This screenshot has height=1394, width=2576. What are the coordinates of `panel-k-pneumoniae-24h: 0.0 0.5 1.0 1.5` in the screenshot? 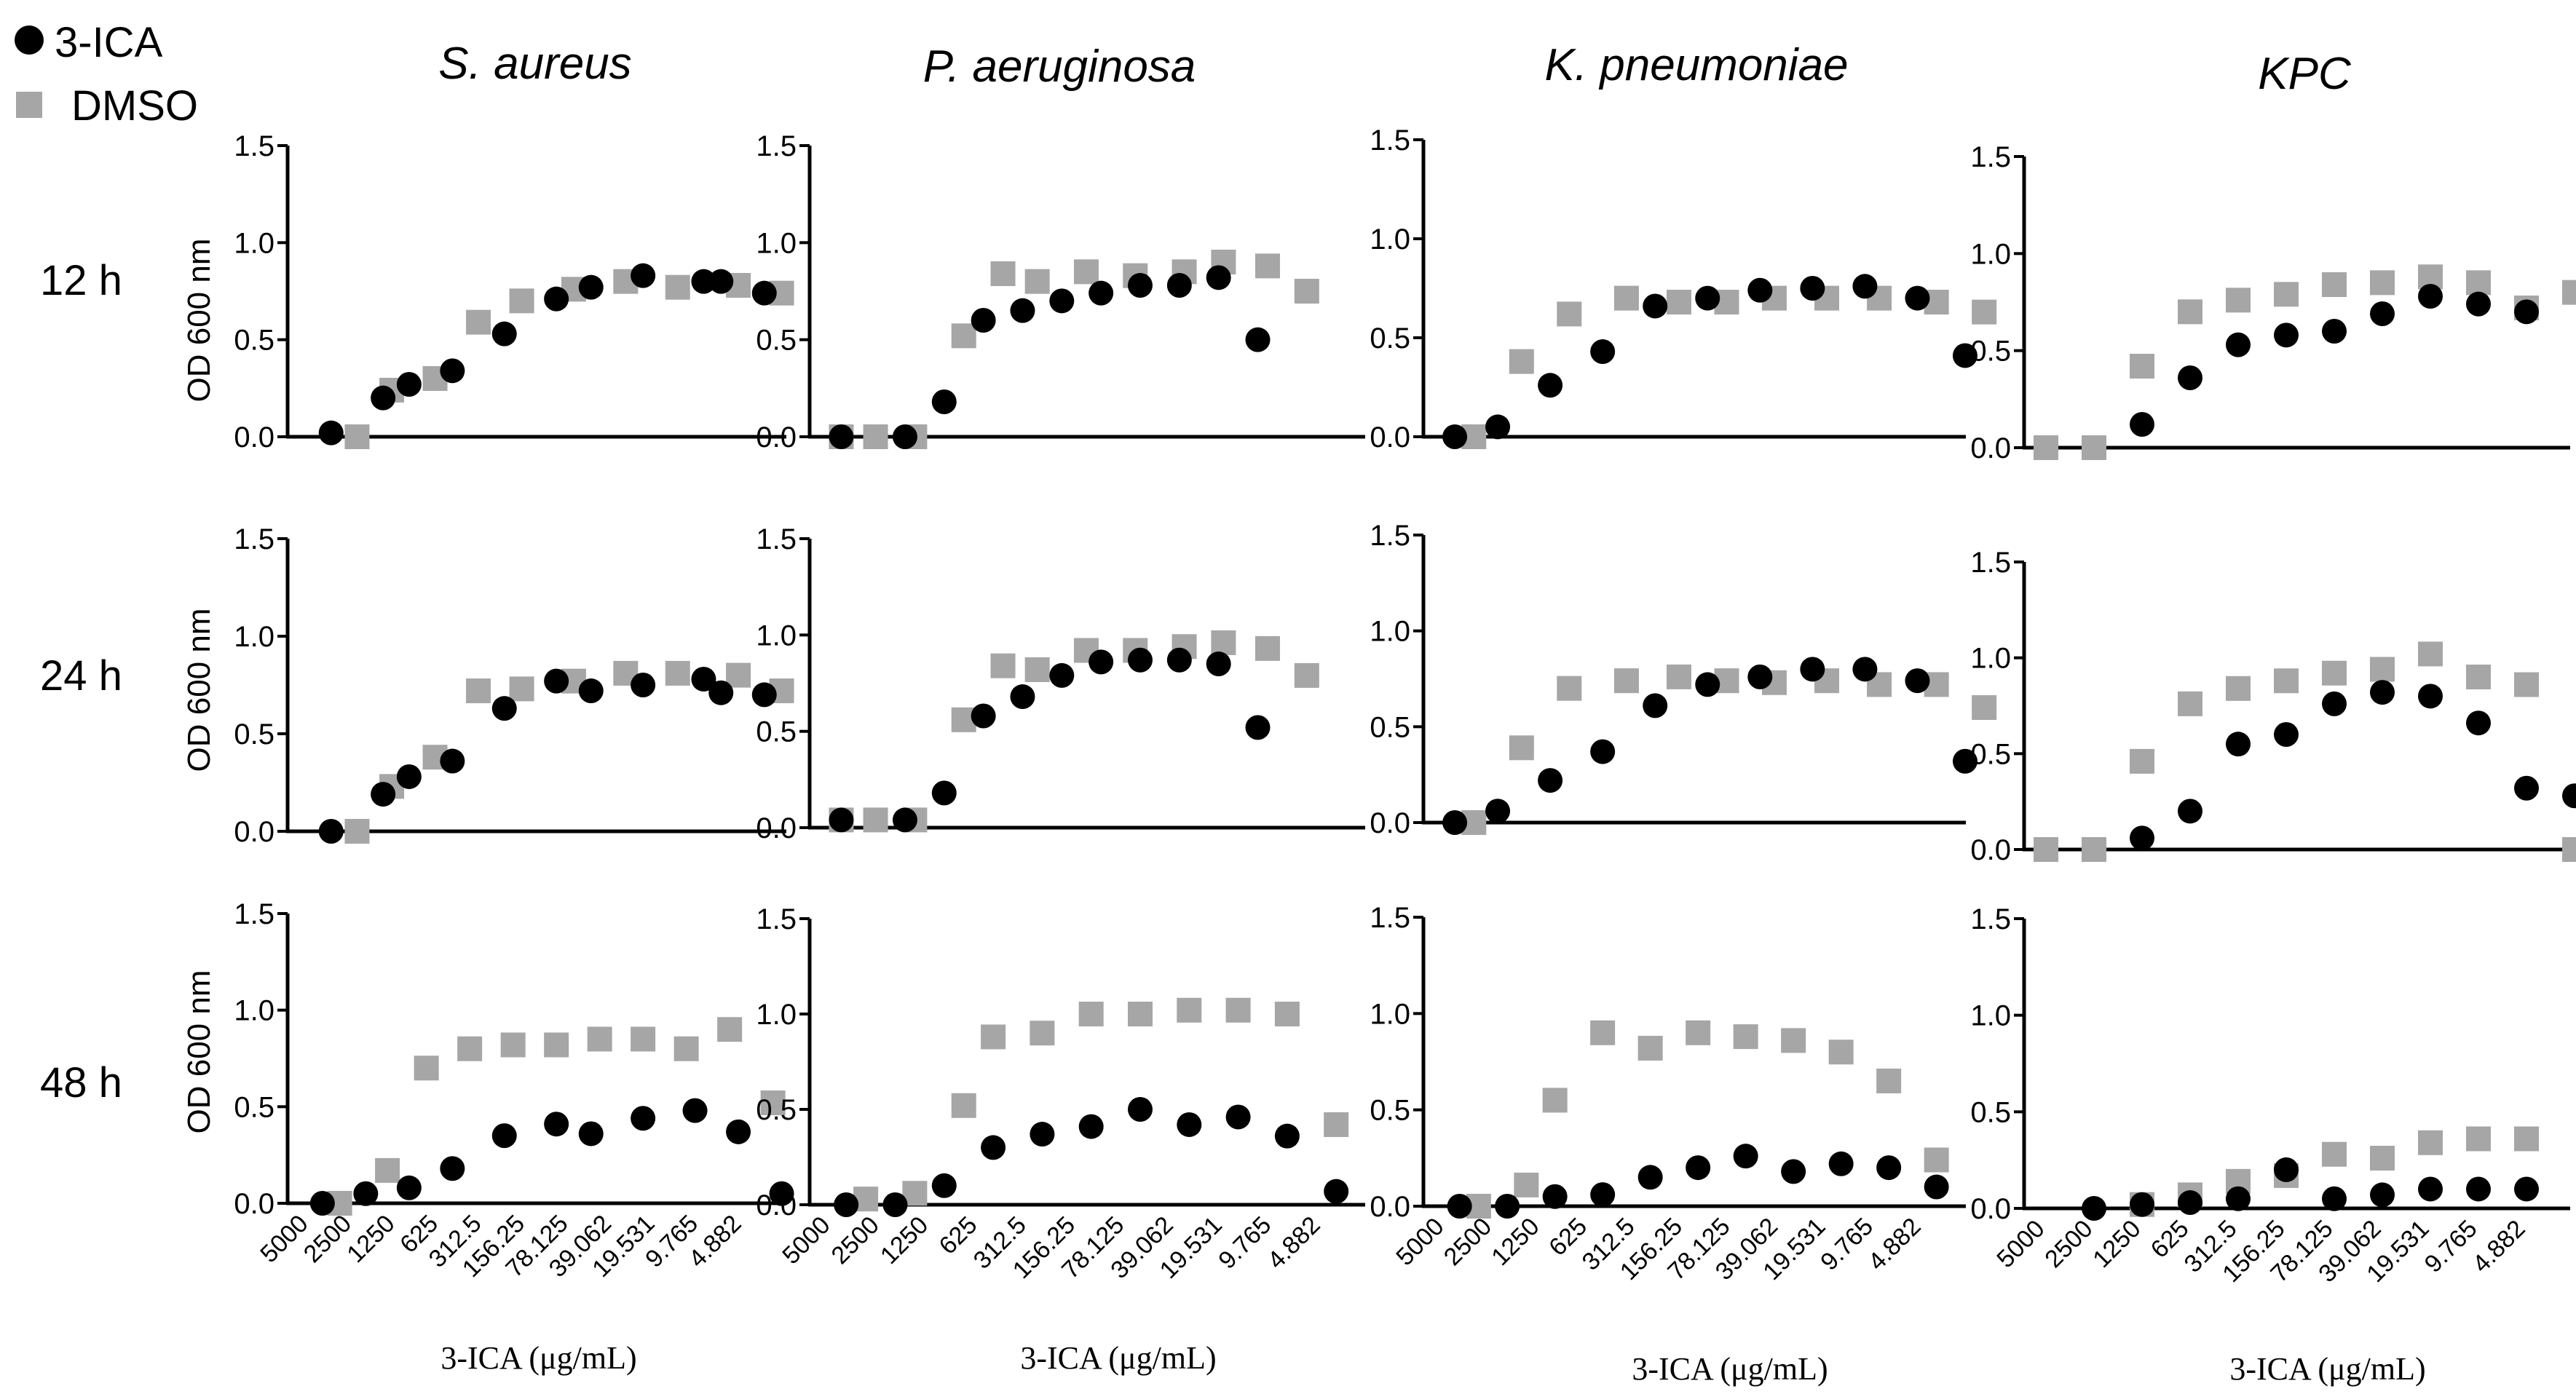 It's located at (1684, 679).